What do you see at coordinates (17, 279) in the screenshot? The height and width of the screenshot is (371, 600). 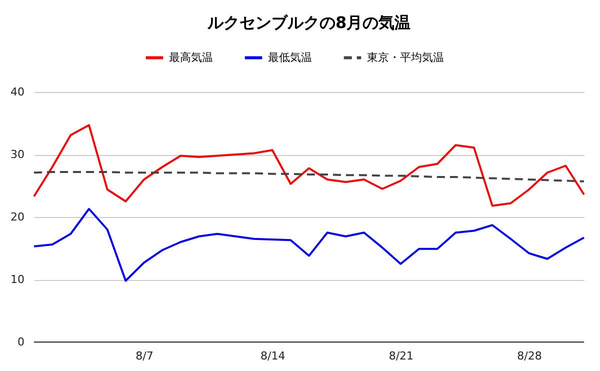 I see `y-tick-label: 10` at bounding box center [17, 279].